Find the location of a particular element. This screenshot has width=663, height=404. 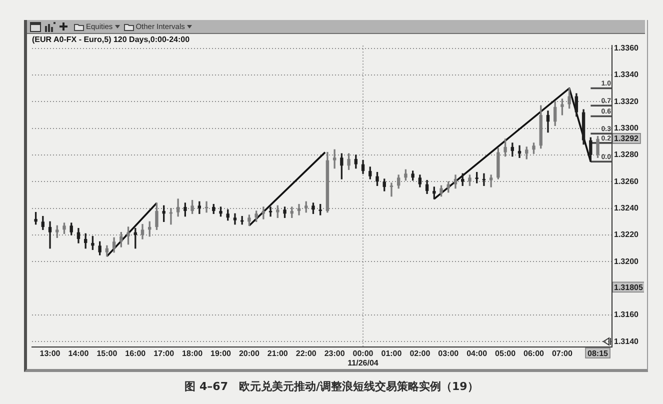

chart-subtitle: (EUR A0-FX - Euro,5) 120 Days,0:00-24:00 is located at coordinates (111, 39).